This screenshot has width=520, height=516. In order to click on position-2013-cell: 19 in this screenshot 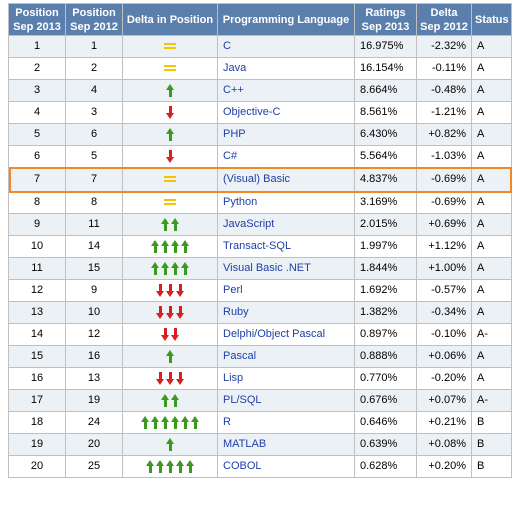, I will do `click(37, 444)`.